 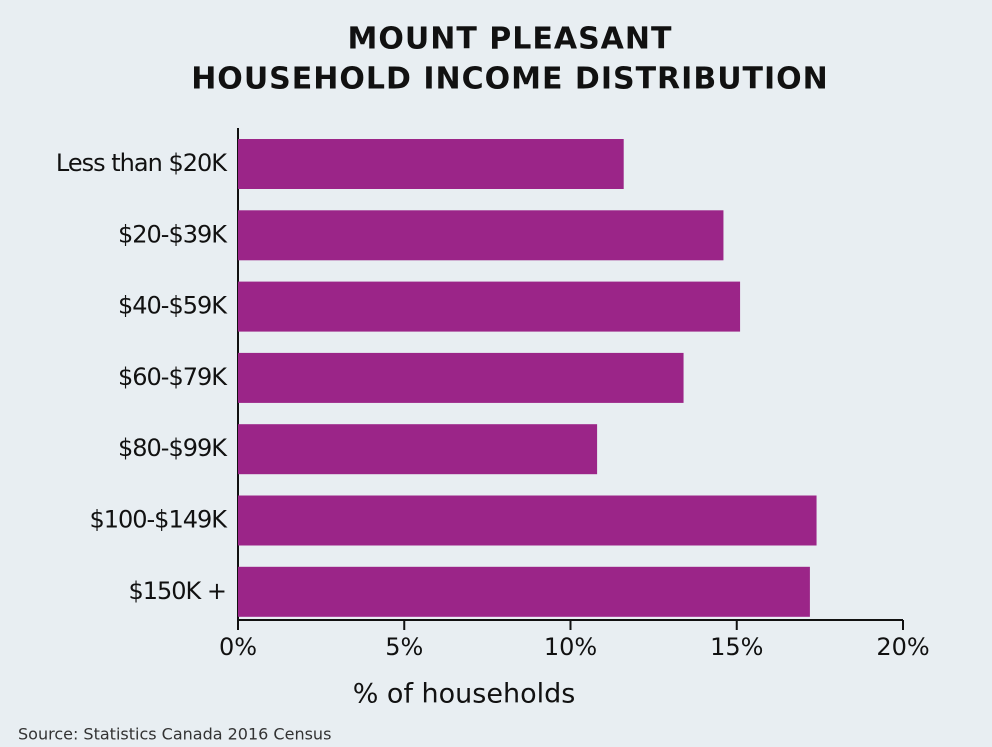 I want to click on chart-title: MOUNT PLEASANT, so click(x=510, y=39).